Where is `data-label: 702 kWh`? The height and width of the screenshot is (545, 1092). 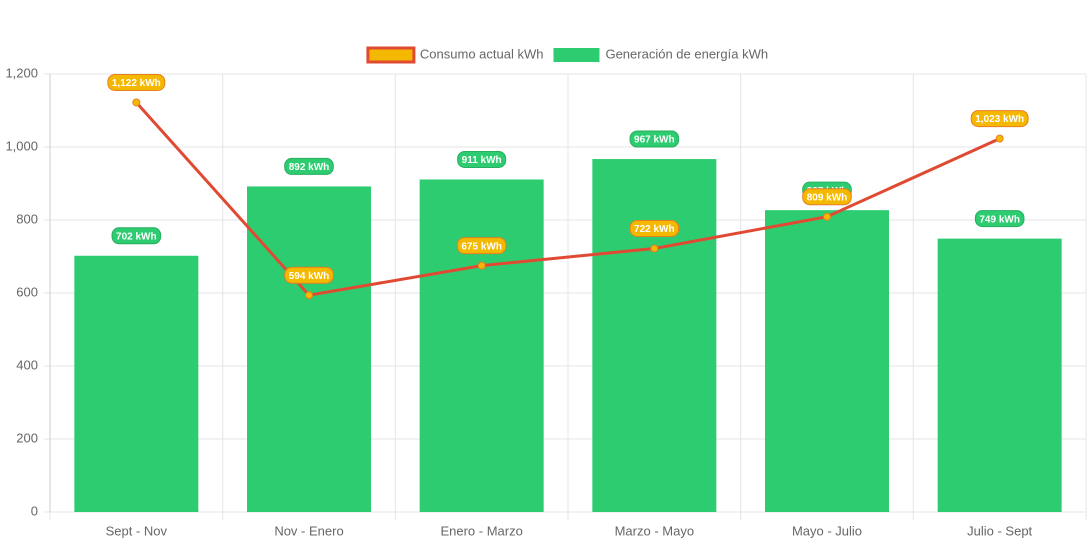 data-label: 702 kWh is located at coordinates (136, 236).